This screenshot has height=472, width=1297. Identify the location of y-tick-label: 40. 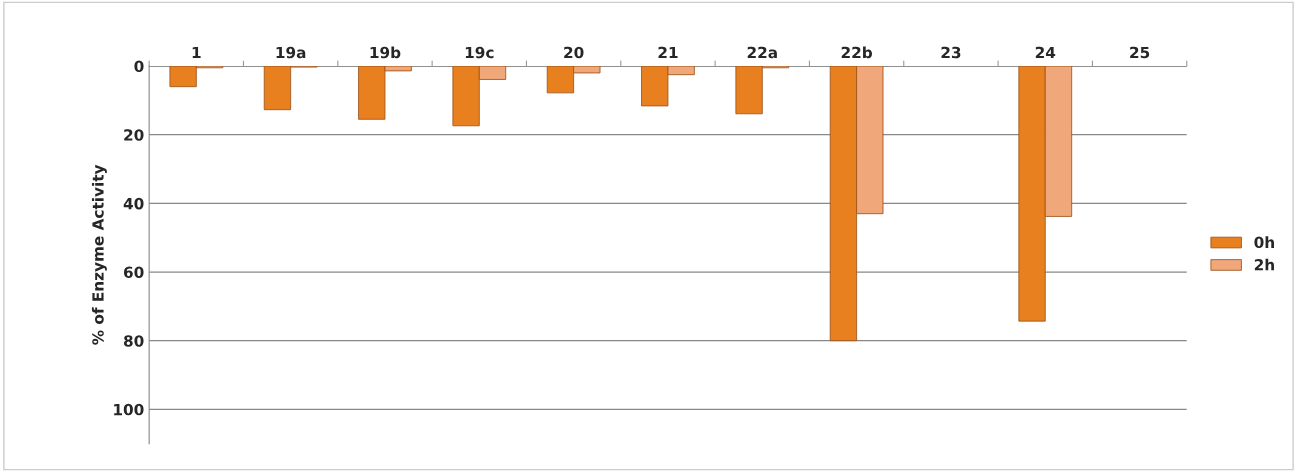
(133, 203).